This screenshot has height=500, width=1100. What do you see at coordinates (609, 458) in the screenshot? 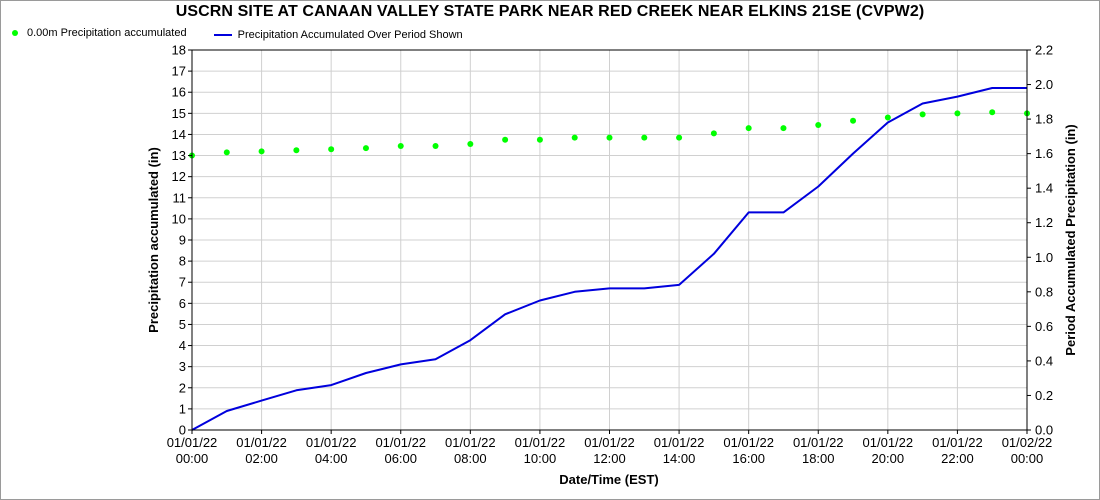
I see `x-tick-label-time: 12:00` at bounding box center [609, 458].